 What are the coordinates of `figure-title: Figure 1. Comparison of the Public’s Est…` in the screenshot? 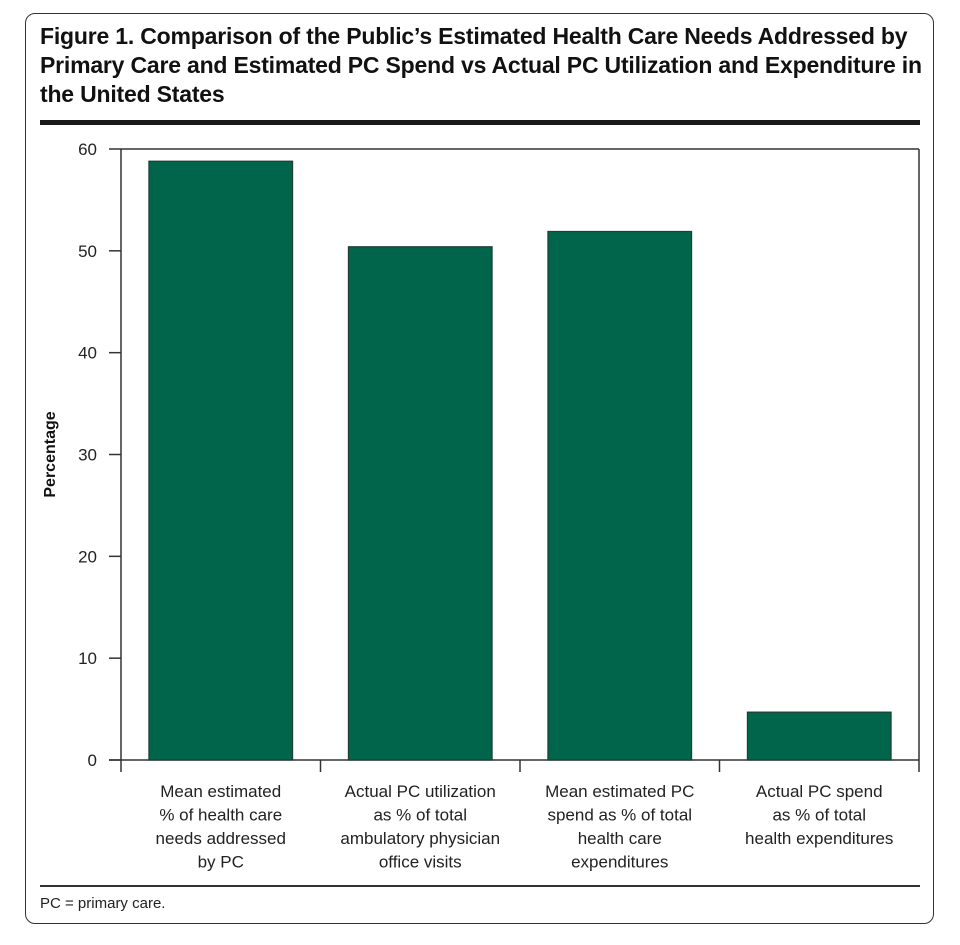 It's located at (481, 65).